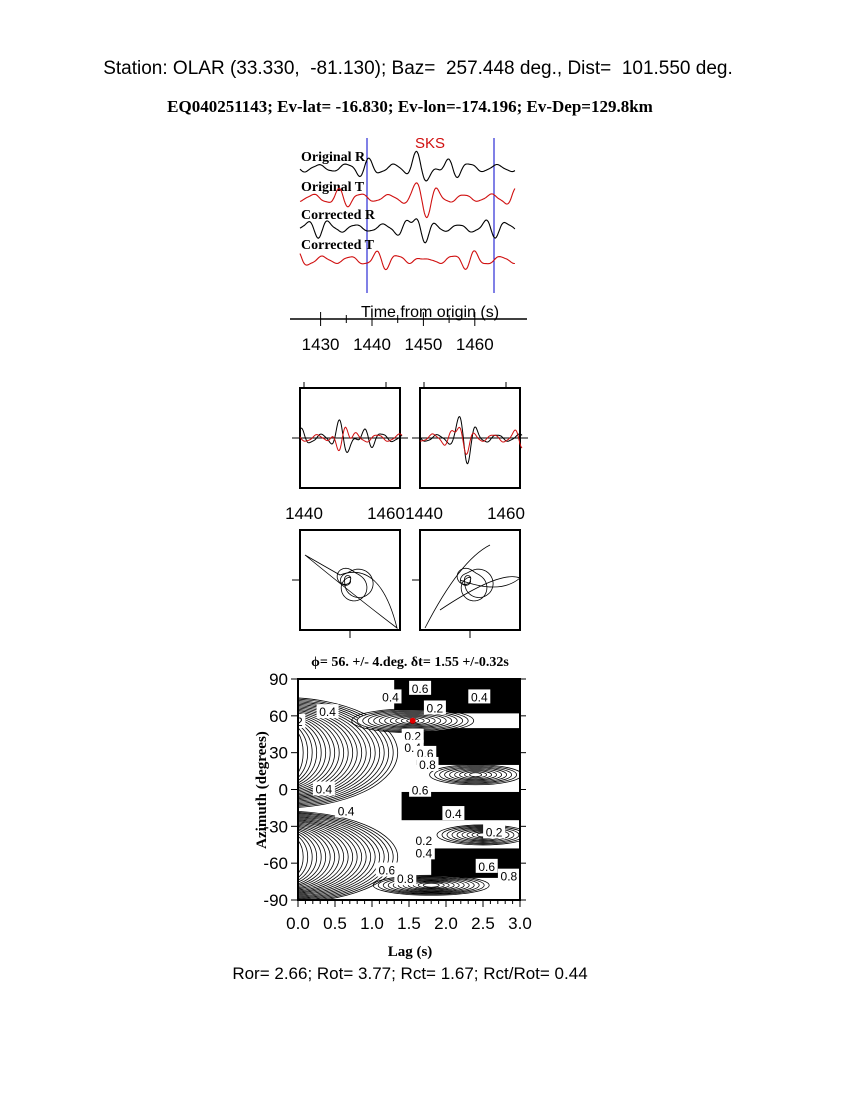 The image size is (850, 1100). Describe the element at coordinates (298, 923) in the screenshot. I see `x-tick-label: 0.0` at that location.